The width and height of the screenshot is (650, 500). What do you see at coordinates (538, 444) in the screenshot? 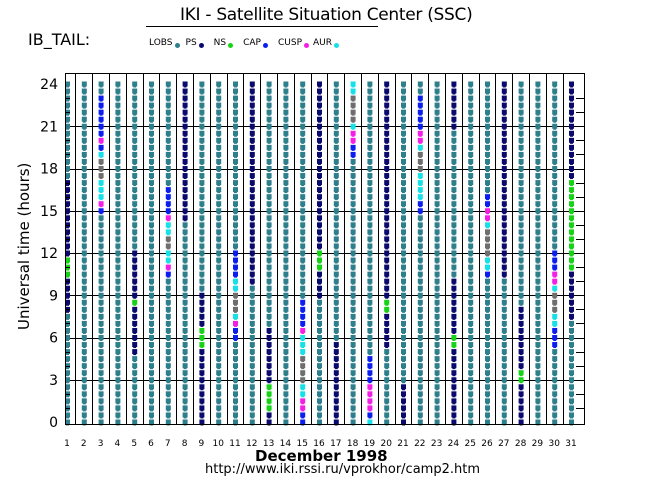
I see `x-tick-label: 29` at bounding box center [538, 444].